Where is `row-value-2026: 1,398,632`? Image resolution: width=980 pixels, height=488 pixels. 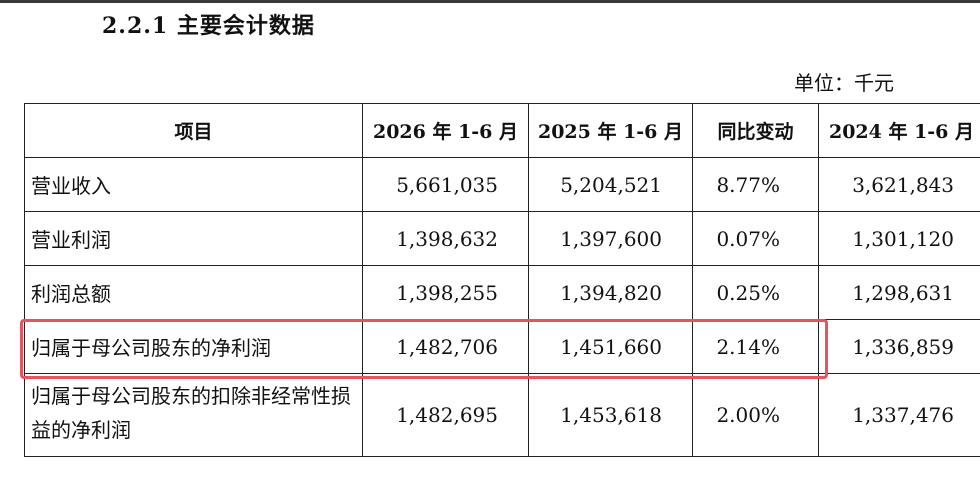 row-value-2026: 1,398,632 is located at coordinates (445, 238).